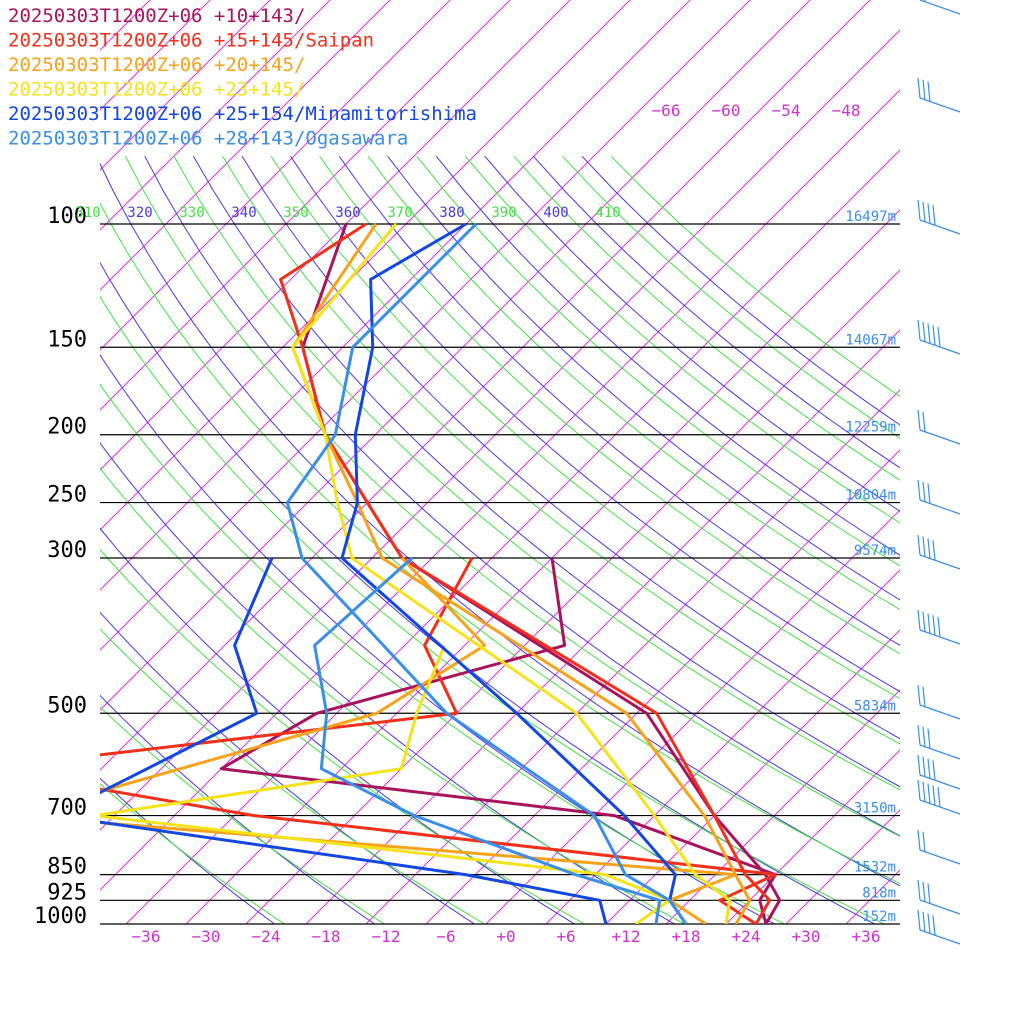 This screenshot has width=1024, height=1024. Describe the element at coordinates (243, 213) in the screenshot. I see `theta-label: 340` at that location.